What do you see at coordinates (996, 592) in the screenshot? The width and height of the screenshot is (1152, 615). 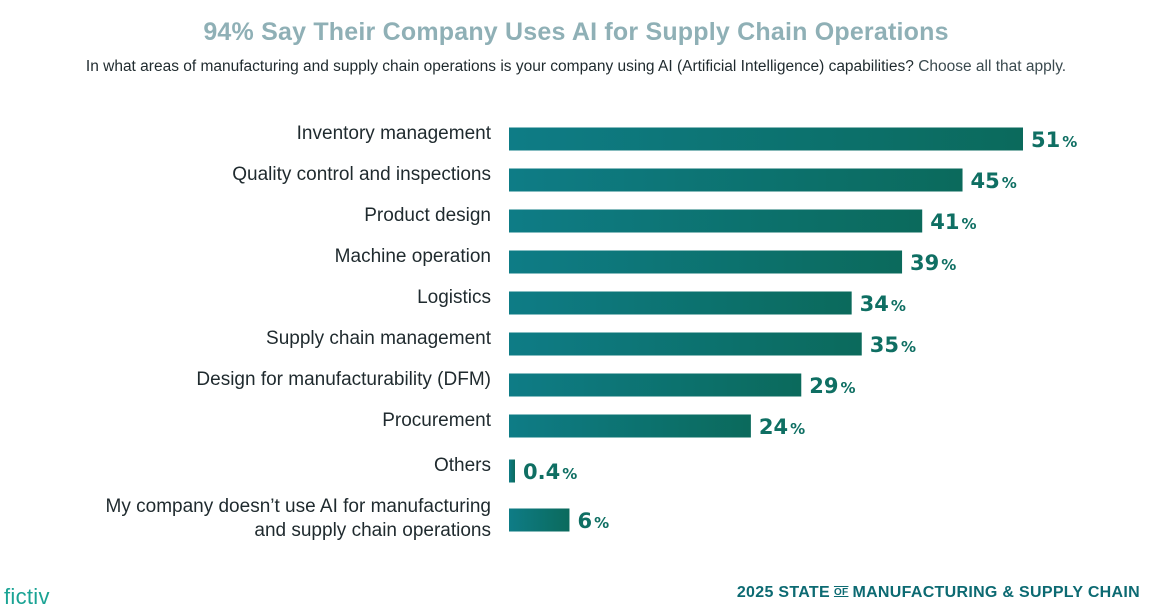 I see `report-suffix: MANUFACTURING & SUPPLY CHAIN` at bounding box center [996, 592].